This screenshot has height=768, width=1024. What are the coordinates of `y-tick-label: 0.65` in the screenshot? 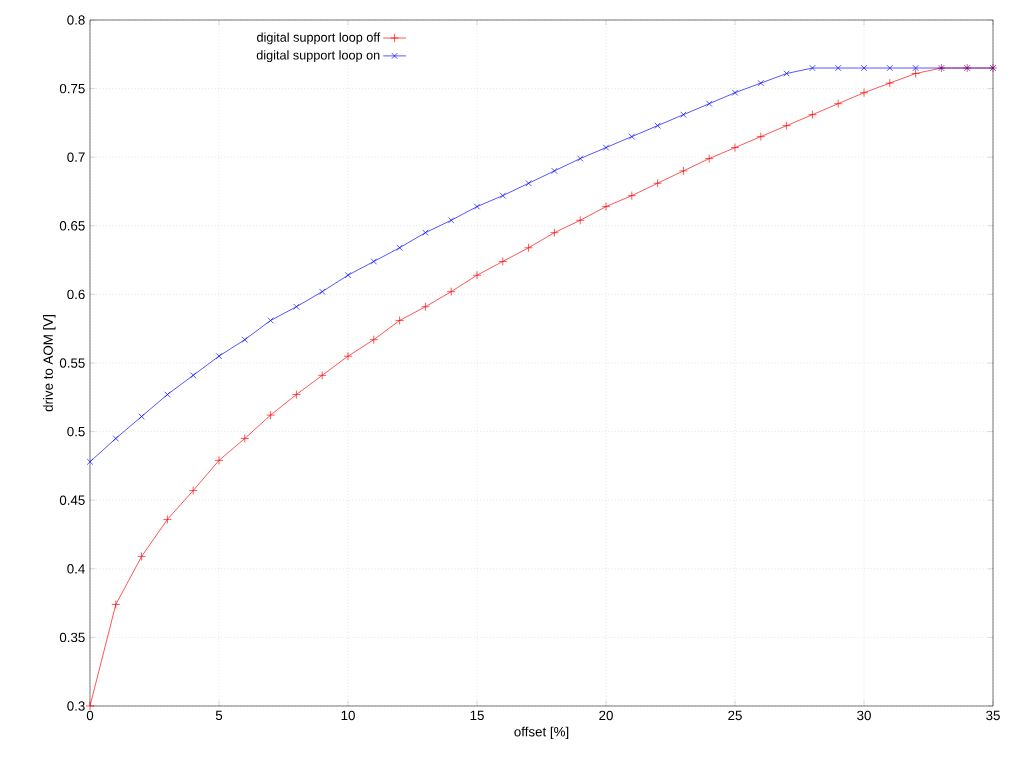 It's located at (72, 226).